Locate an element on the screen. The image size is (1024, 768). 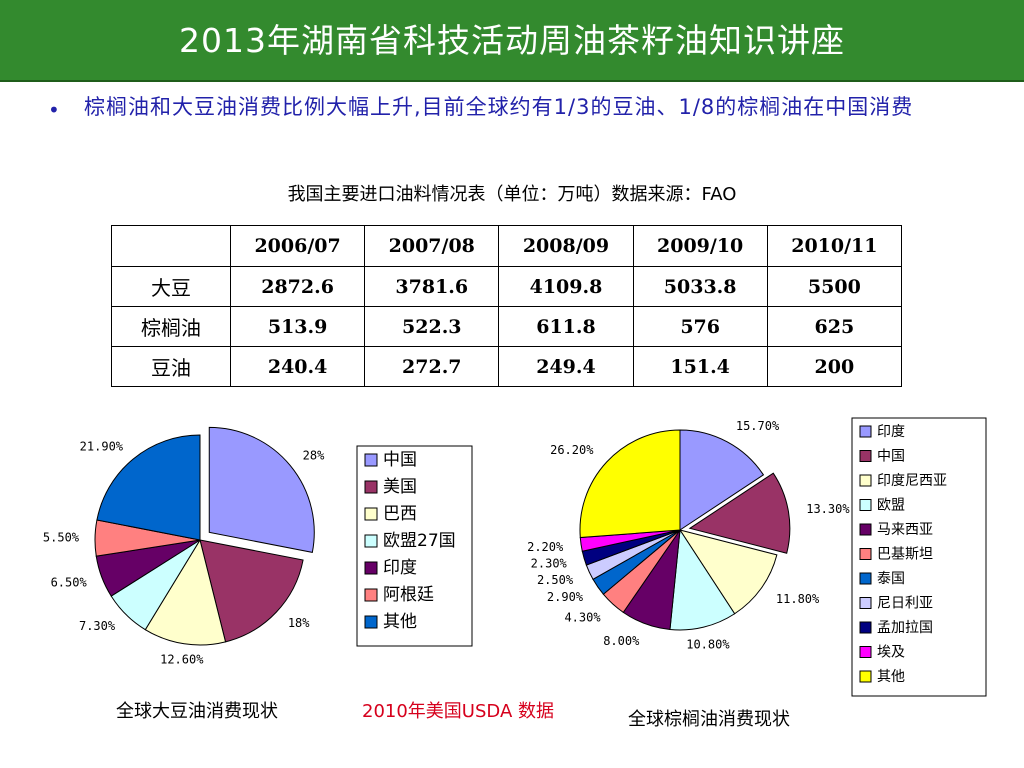
legend-label: 欧盟27国 is located at coordinates (419, 541).